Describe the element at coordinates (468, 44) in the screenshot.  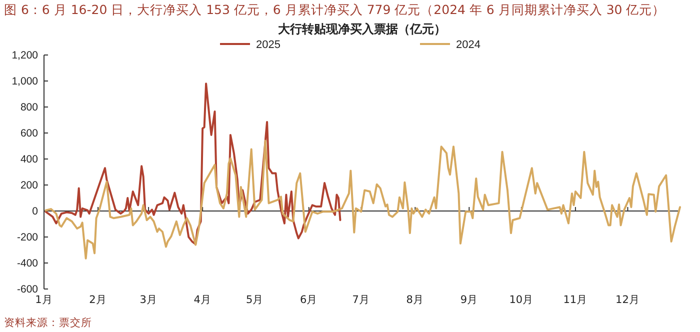
I see `legend-label: 2024` at that location.